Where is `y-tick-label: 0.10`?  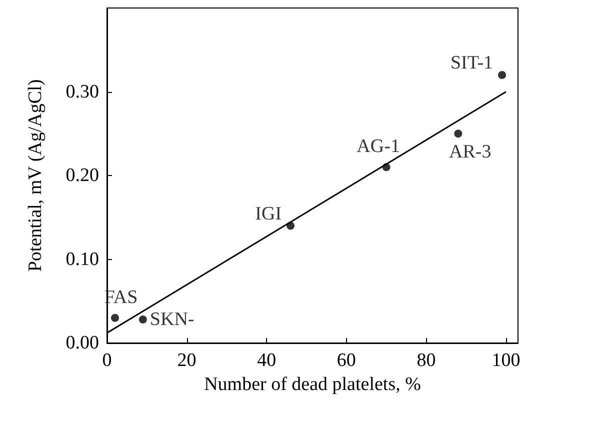
y-tick-label: 0.10 is located at coordinates (82, 259).